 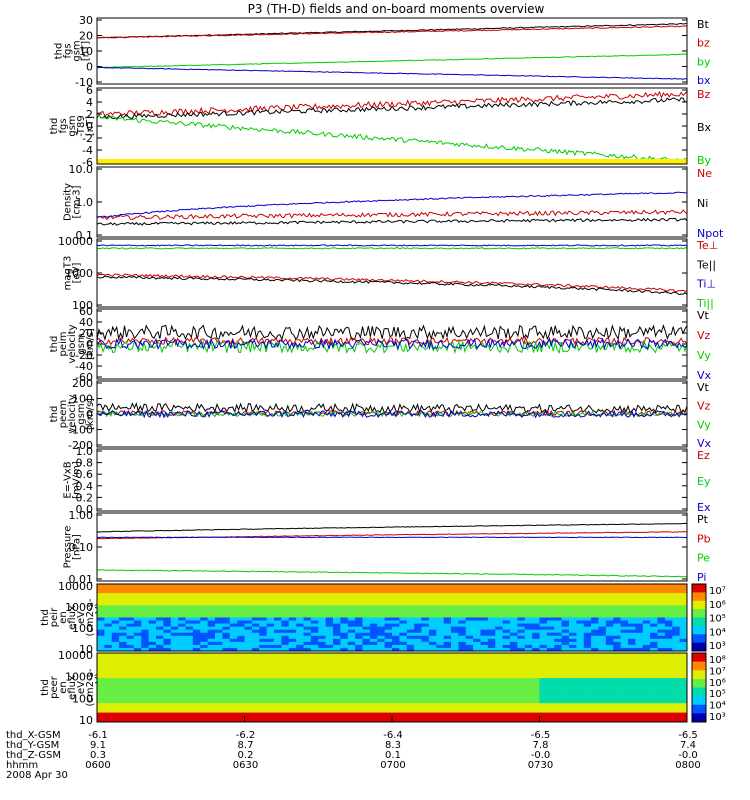 I want to click on y-tick-label: 10, so click(x=86, y=649).